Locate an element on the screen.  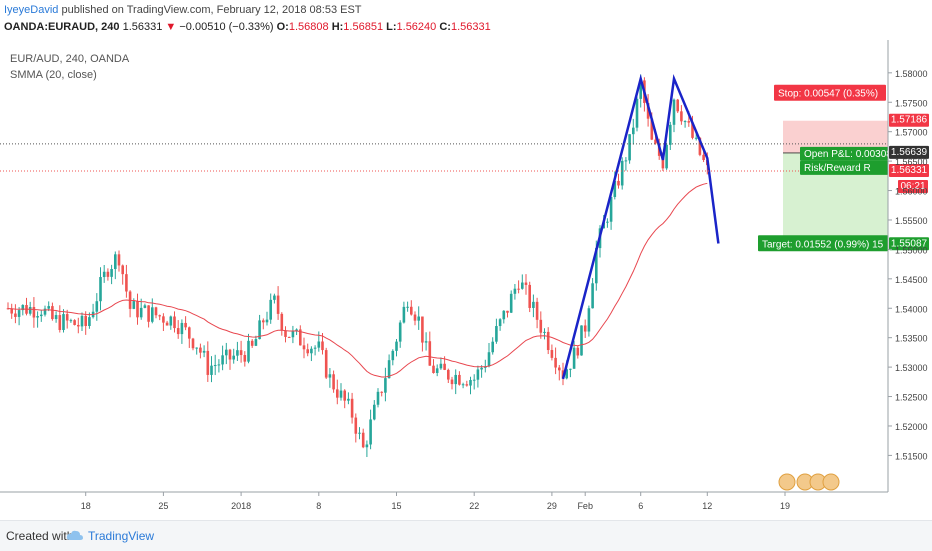
risk-reward-label: Risk/Reward R is located at coordinates (837, 168).